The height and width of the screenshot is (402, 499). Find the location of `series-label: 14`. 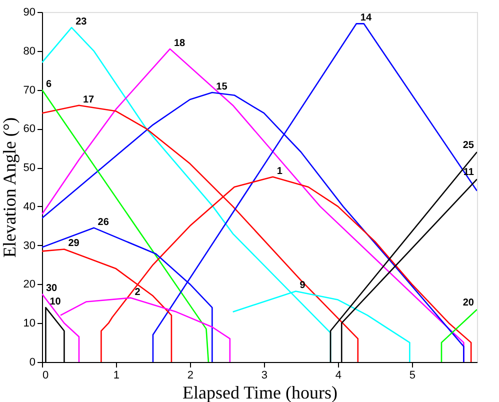

series-label: 14 is located at coordinates (366, 18).